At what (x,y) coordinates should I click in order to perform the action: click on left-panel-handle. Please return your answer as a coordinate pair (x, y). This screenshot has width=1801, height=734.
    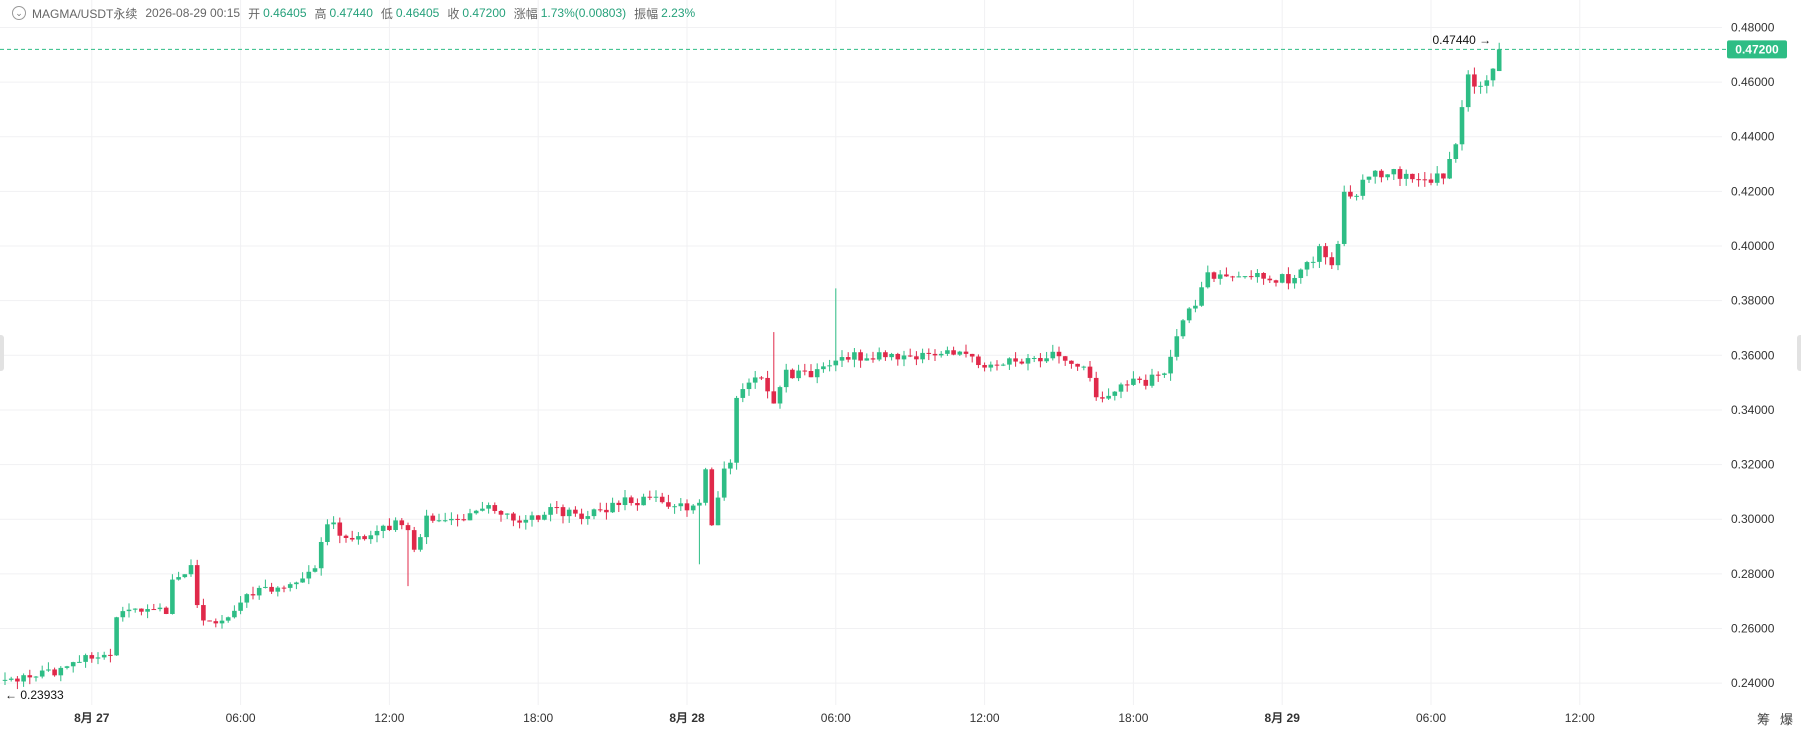
    Looking at the image, I should click on (2, 353).